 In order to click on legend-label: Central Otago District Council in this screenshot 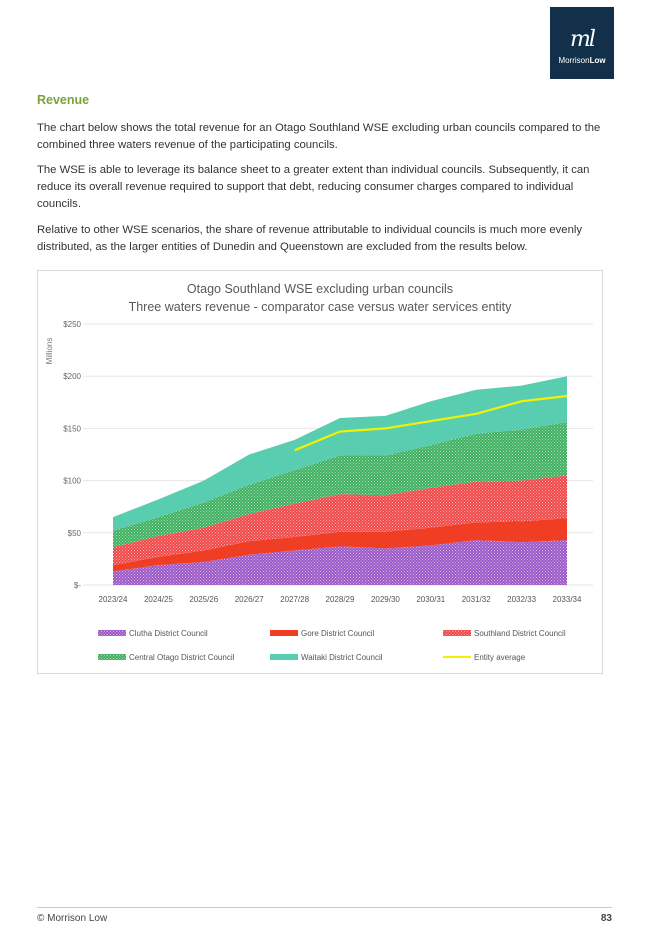, I will do `click(182, 657)`.